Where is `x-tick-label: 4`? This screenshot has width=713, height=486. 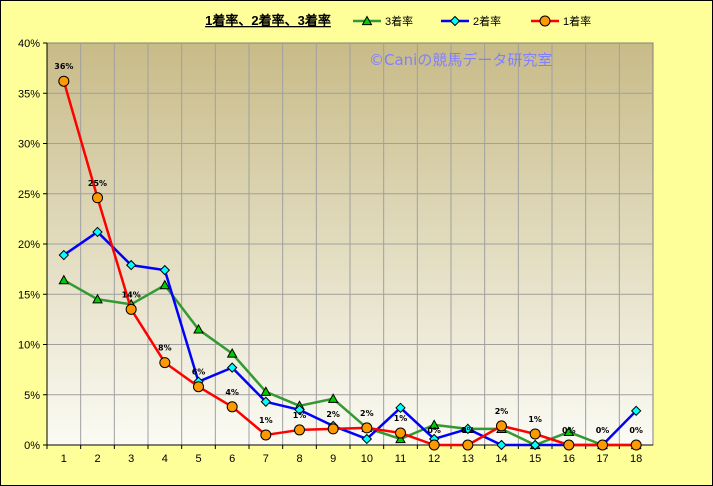 x-tick-label: 4 is located at coordinates (165, 459).